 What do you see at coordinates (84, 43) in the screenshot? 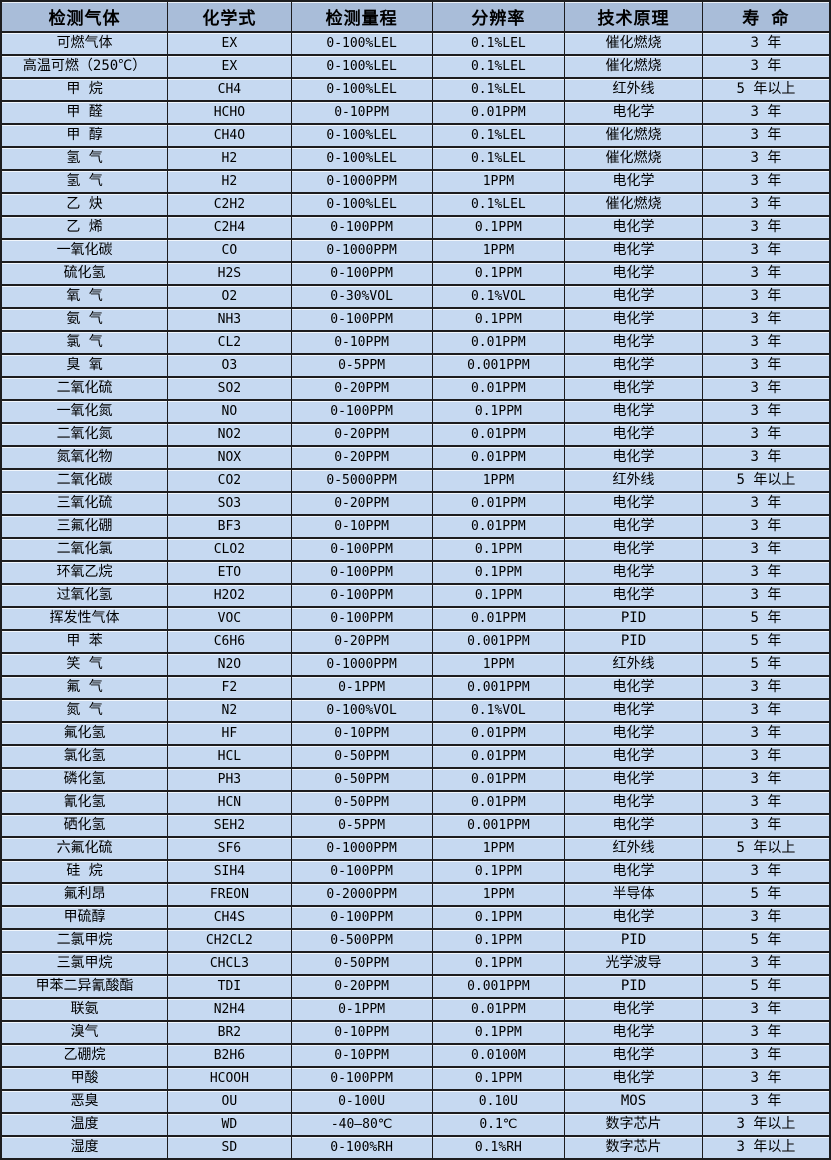
I see `cell-gas: 可燃气体` at bounding box center [84, 43].